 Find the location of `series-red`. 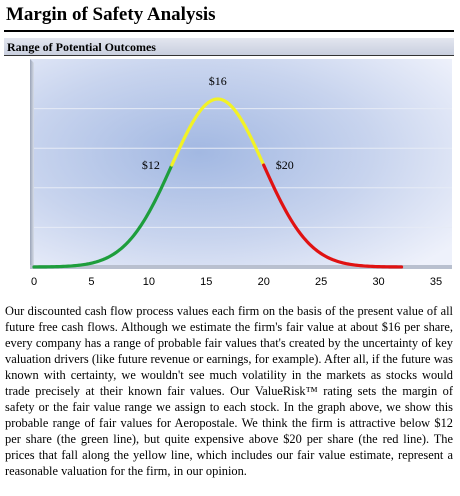

series-red is located at coordinates (333, 216).